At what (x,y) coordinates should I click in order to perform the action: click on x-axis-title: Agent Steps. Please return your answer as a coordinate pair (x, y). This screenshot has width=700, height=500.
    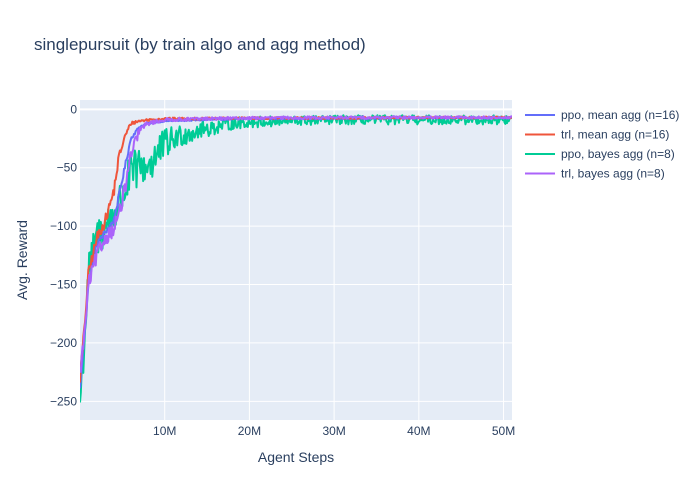
    Looking at the image, I should click on (296, 457).